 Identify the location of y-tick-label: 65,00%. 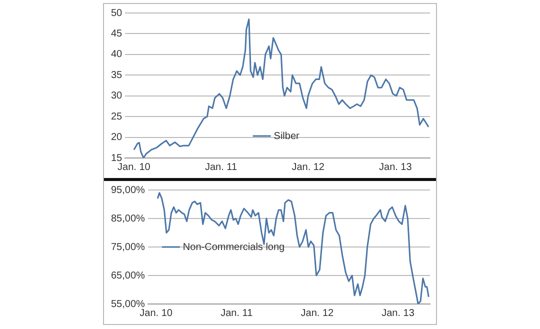
(128, 276).